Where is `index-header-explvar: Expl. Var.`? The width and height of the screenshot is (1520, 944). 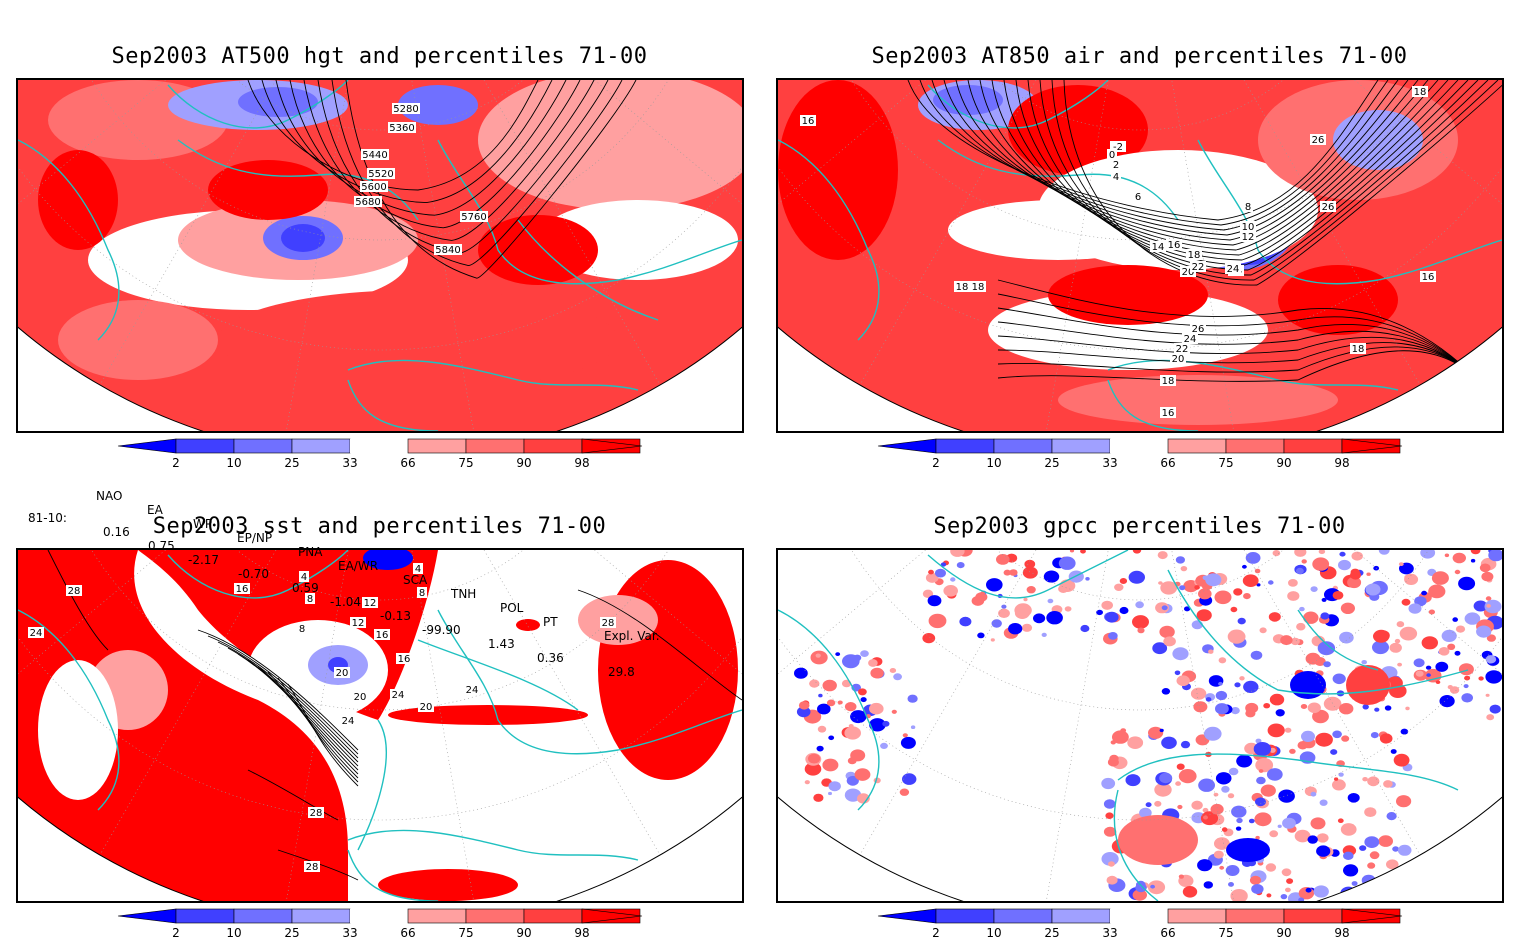 index-header-explvar: Expl. Var. is located at coordinates (632, 636).